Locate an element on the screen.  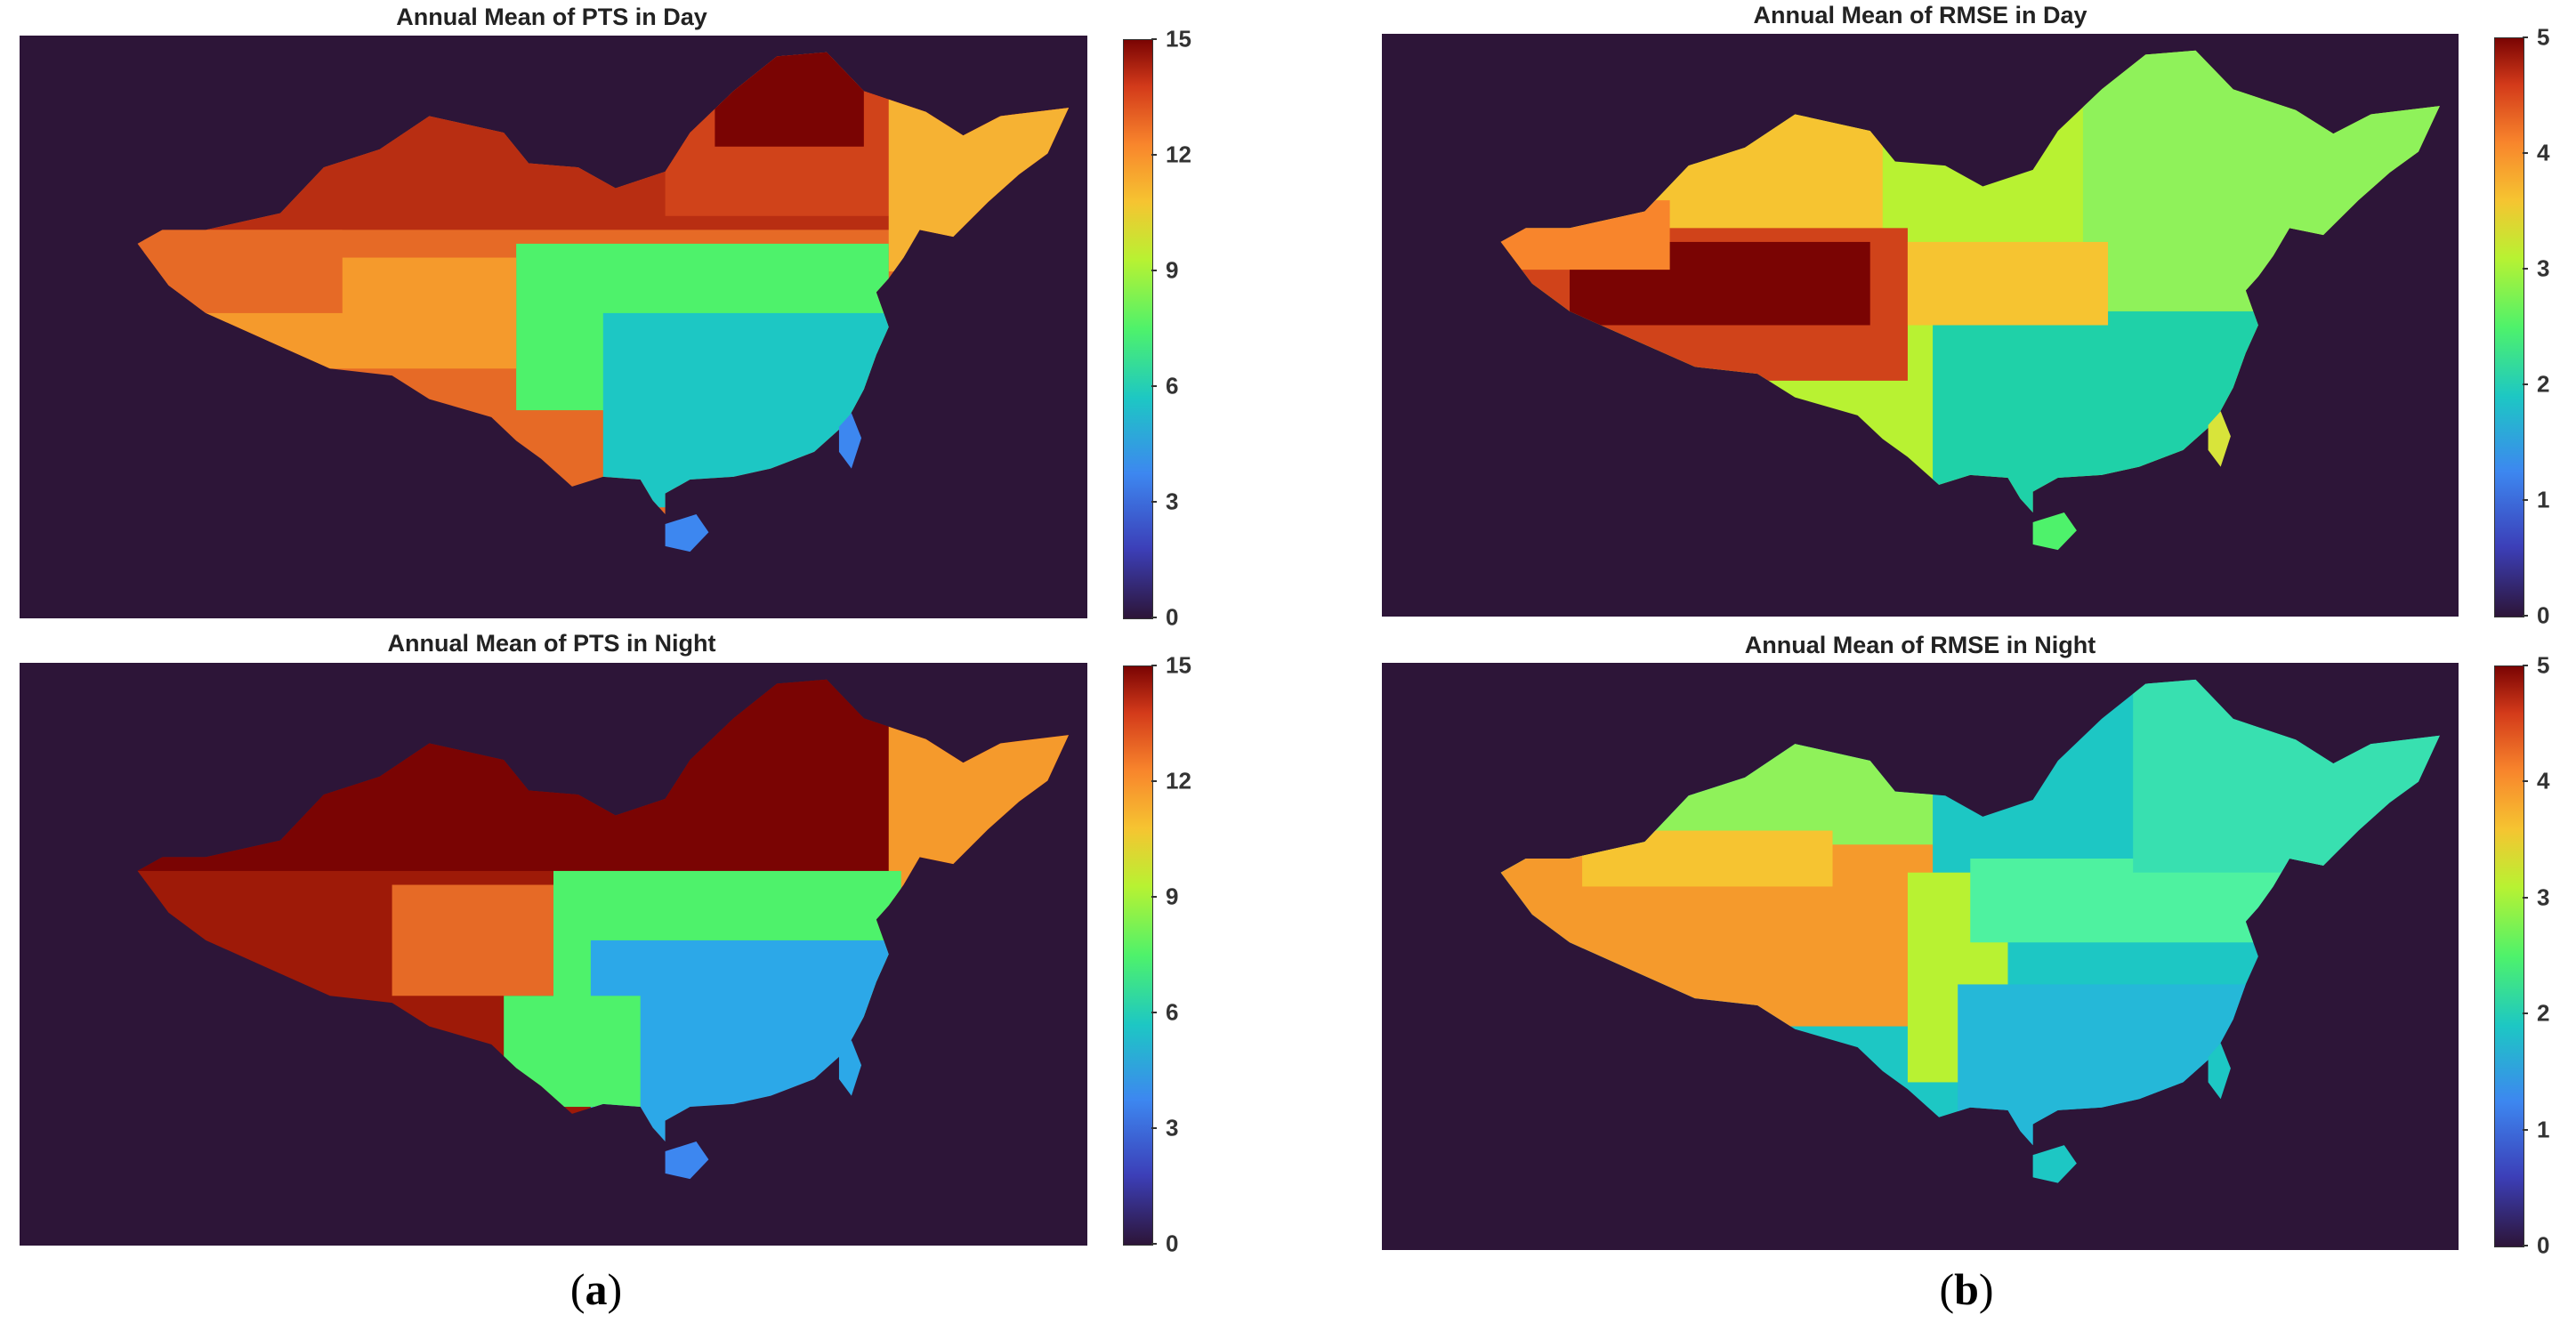
panel-title-rmse-night: Annual Mean of RMSE in Night is located at coordinates (1920, 645).